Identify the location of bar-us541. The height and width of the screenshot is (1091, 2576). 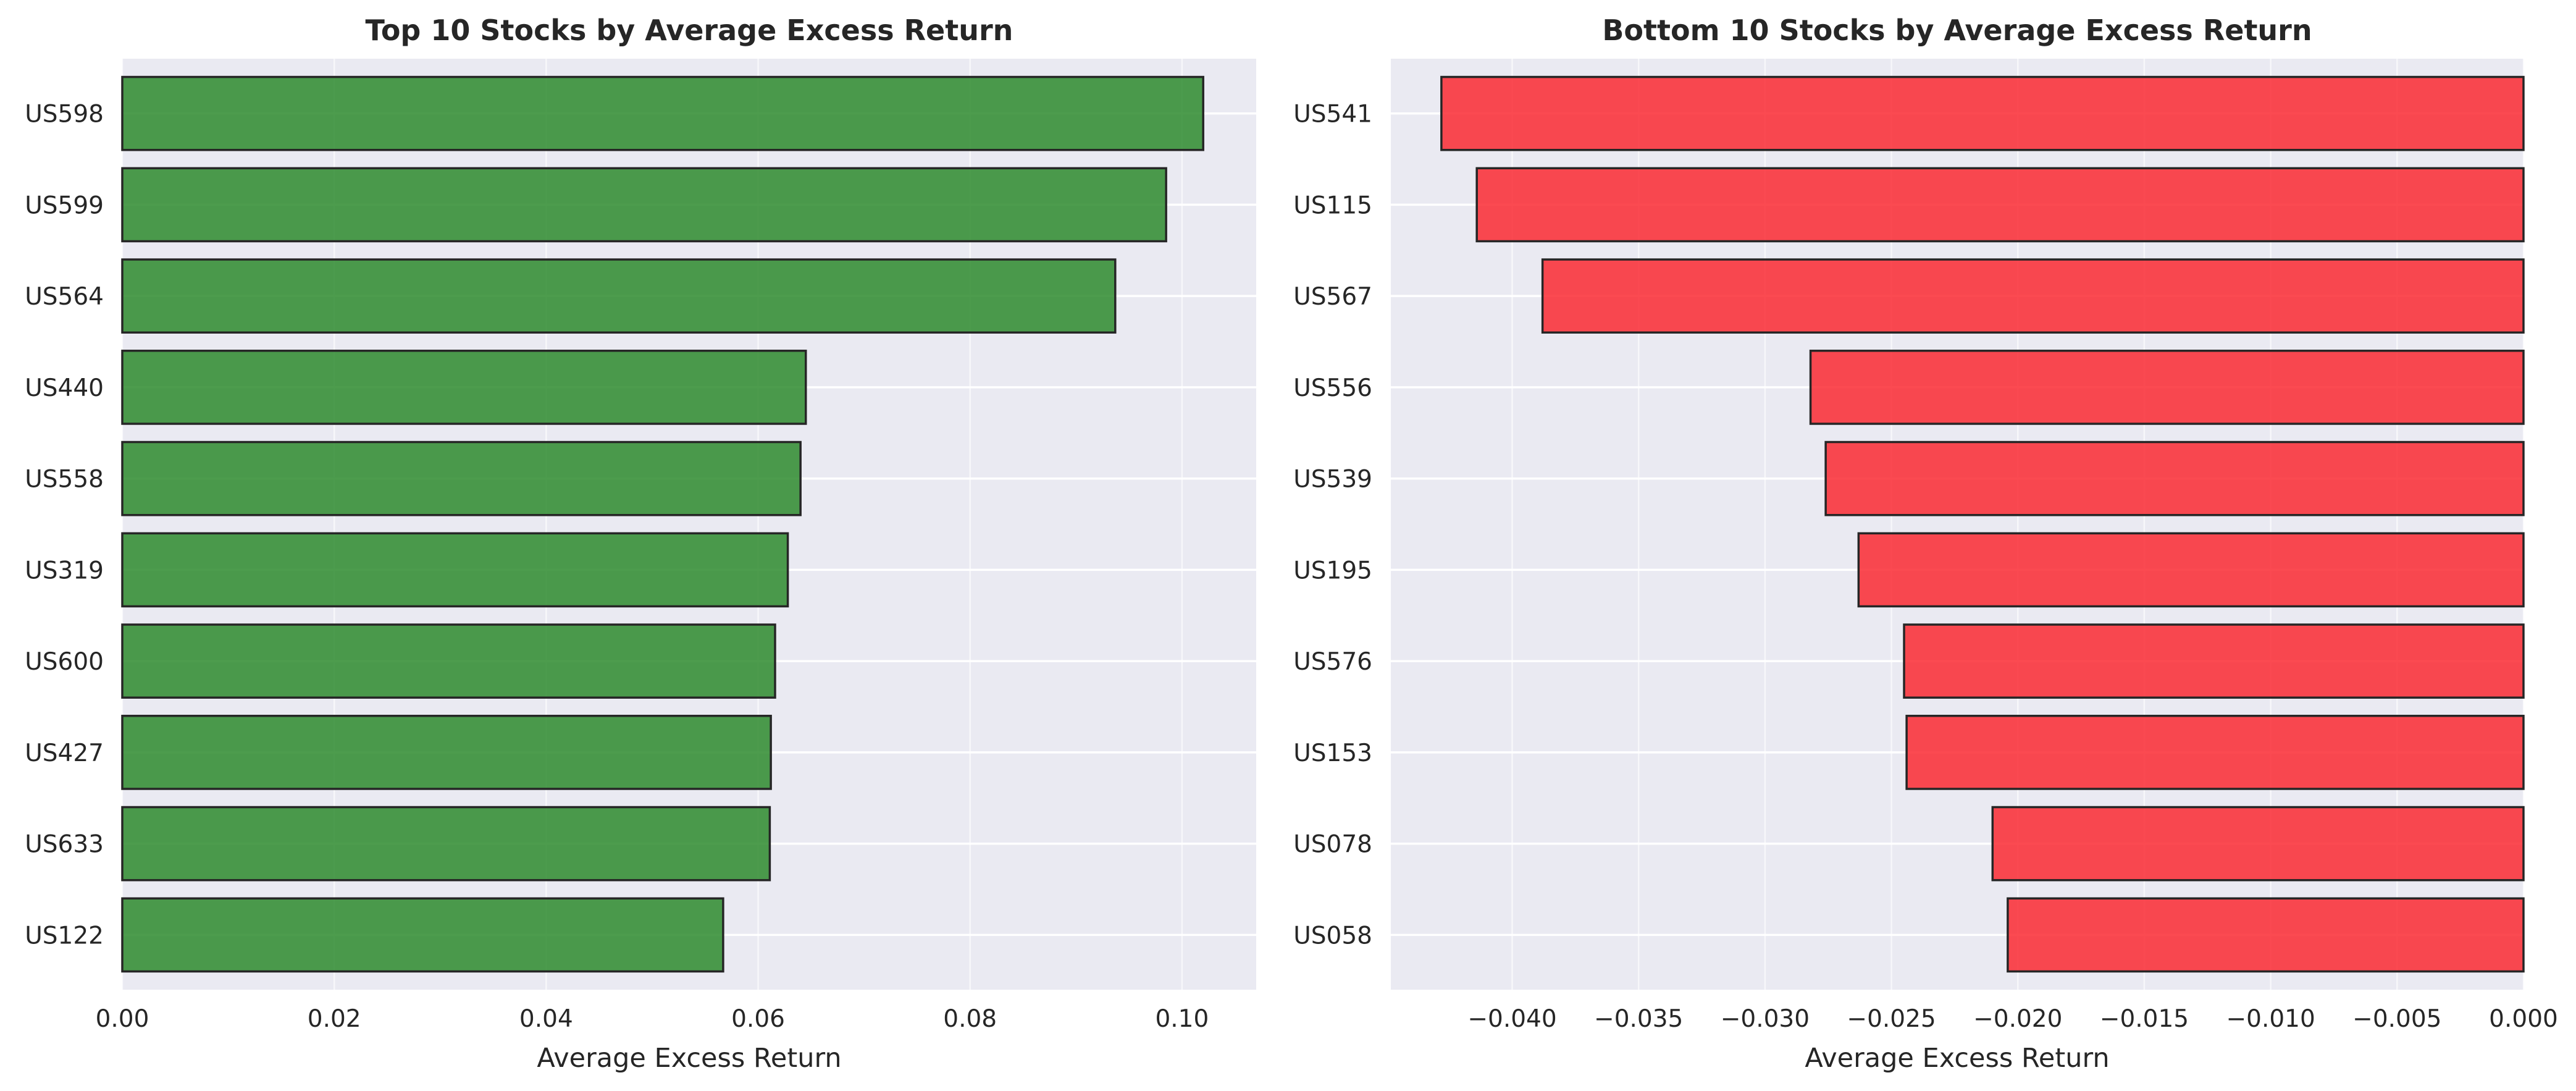
(1983, 113).